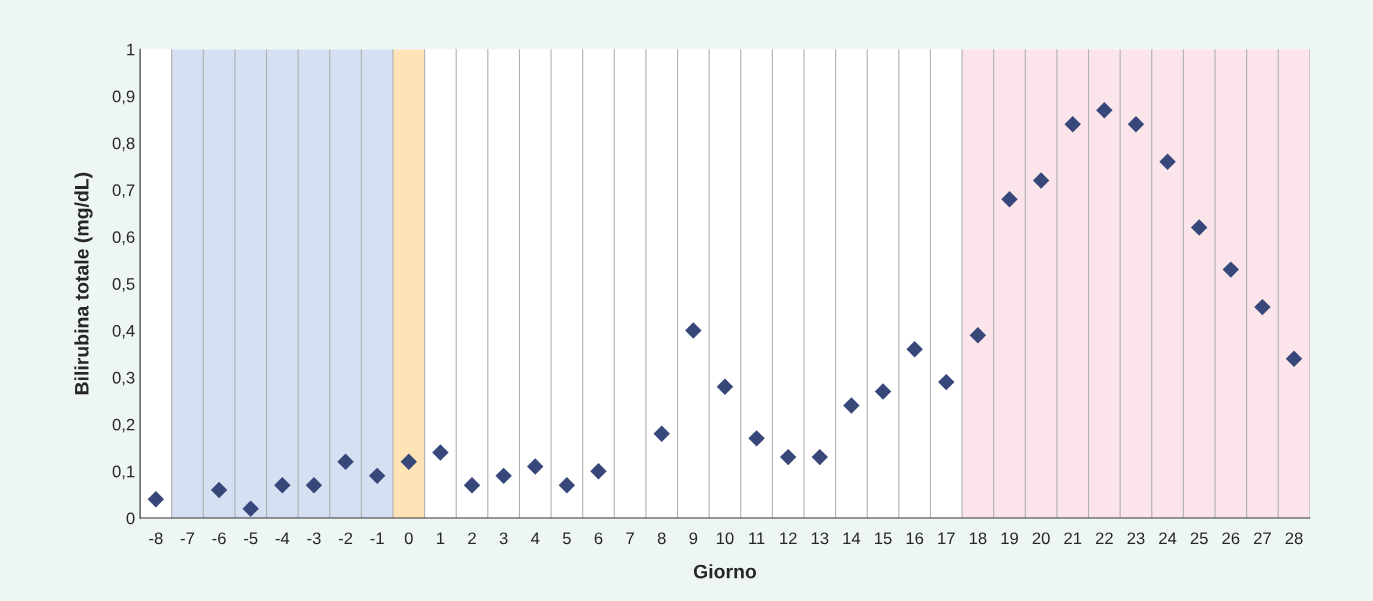  What do you see at coordinates (123, 425) in the screenshot?
I see `y-tick-label: 0,2` at bounding box center [123, 425].